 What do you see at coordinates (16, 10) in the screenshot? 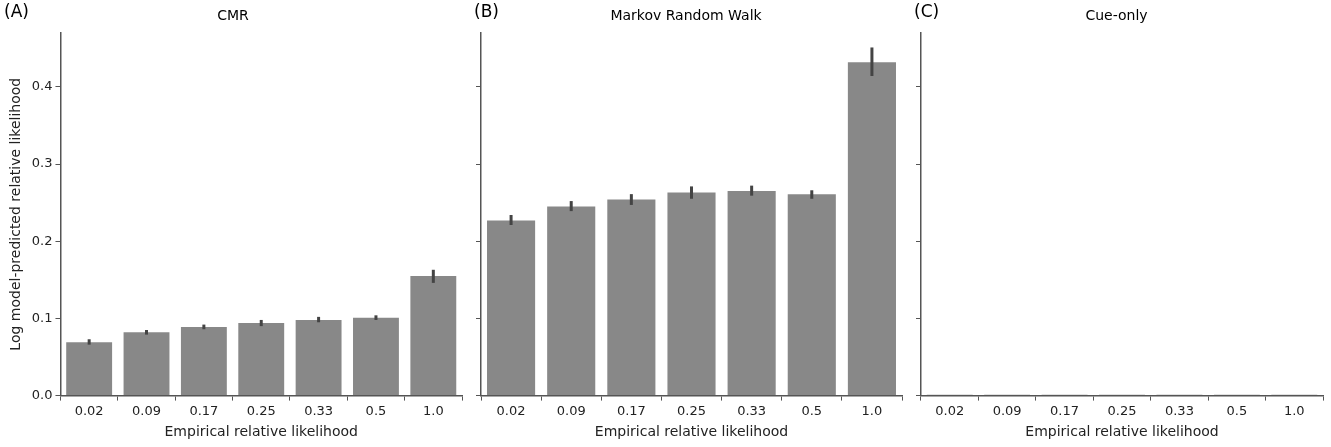
I see `text: (A)` at bounding box center [16, 10].